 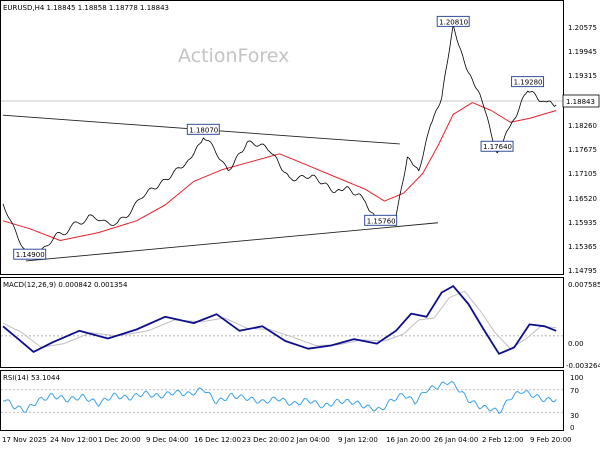 I want to click on last-price-label: 1.18843, so click(x=580, y=102).